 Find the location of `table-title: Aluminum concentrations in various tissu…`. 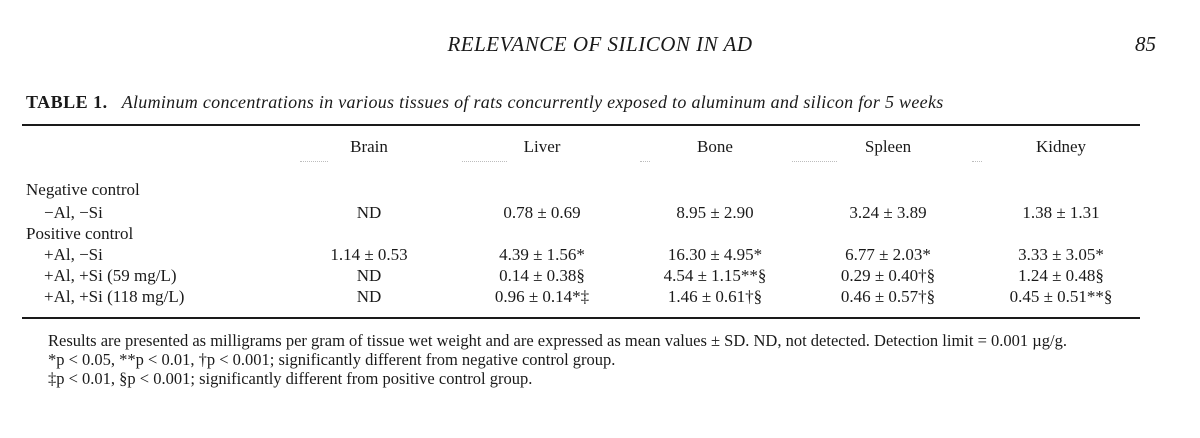

table-title: Aluminum concentrations in various tissu… is located at coordinates (532, 102).